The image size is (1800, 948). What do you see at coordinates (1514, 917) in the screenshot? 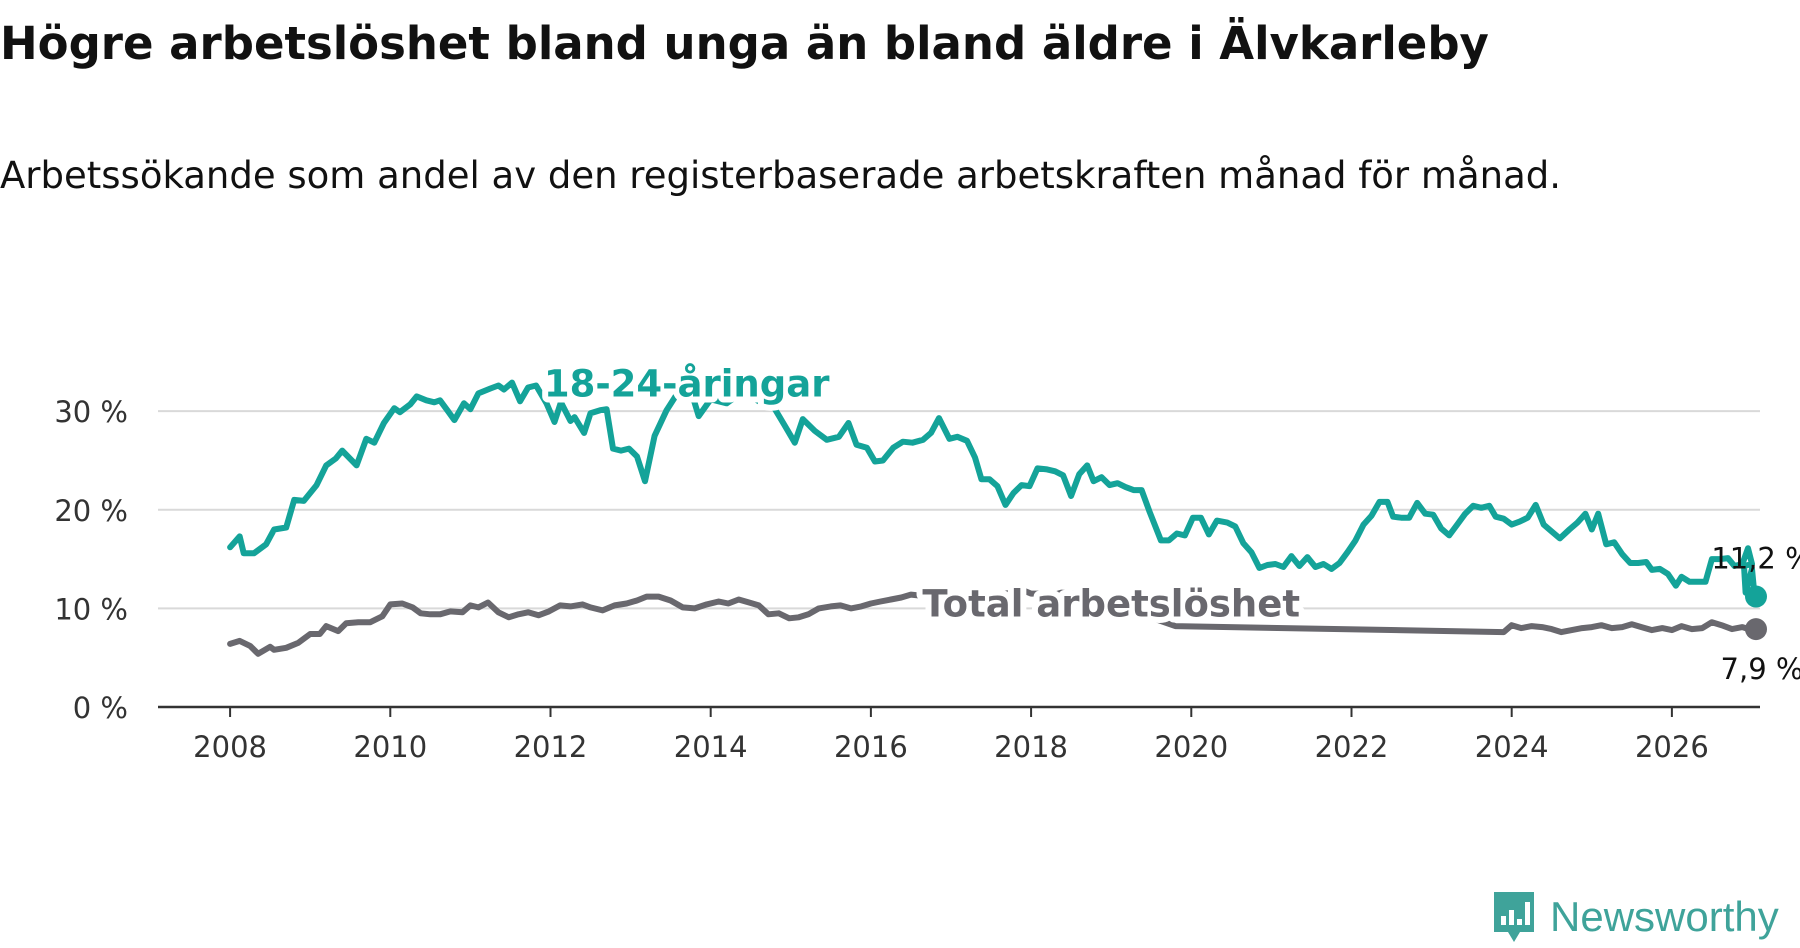
I see `newsworthy-logo-icon` at bounding box center [1514, 917].